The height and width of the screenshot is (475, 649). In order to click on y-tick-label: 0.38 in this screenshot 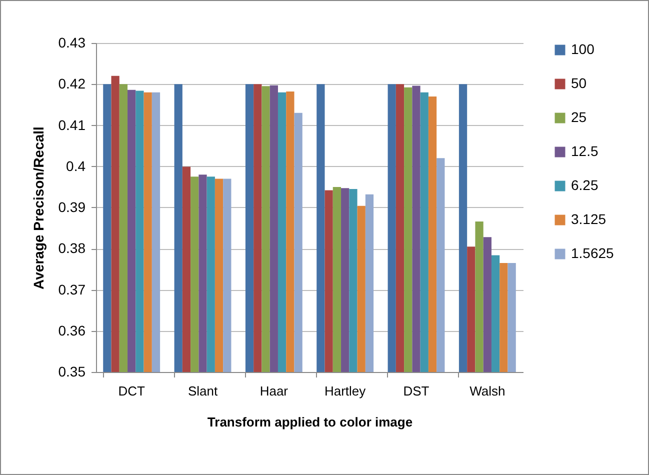, I will do `click(72, 248)`.